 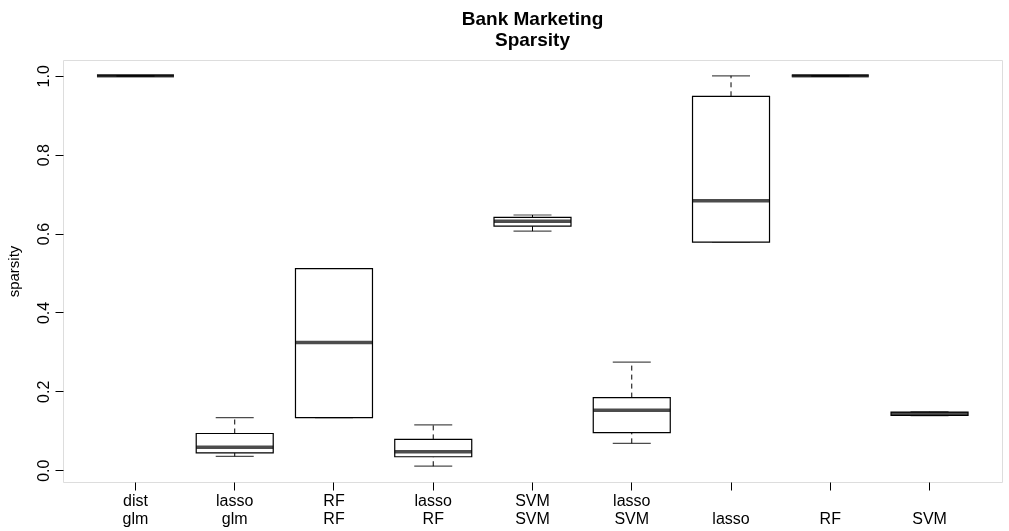 What do you see at coordinates (43, 313) in the screenshot?
I see `y-tick-label: 0.4` at bounding box center [43, 313].